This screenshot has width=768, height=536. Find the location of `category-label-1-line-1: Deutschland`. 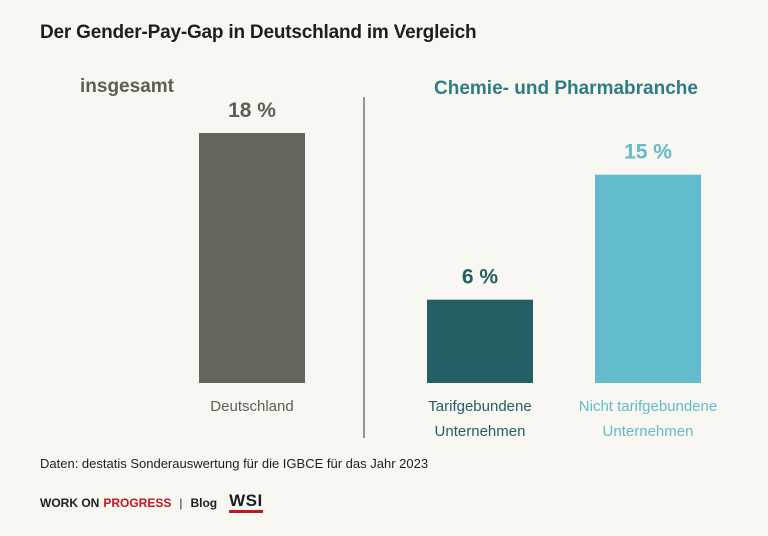

category-label-1-line-1: Deutschland is located at coordinates (251, 406).